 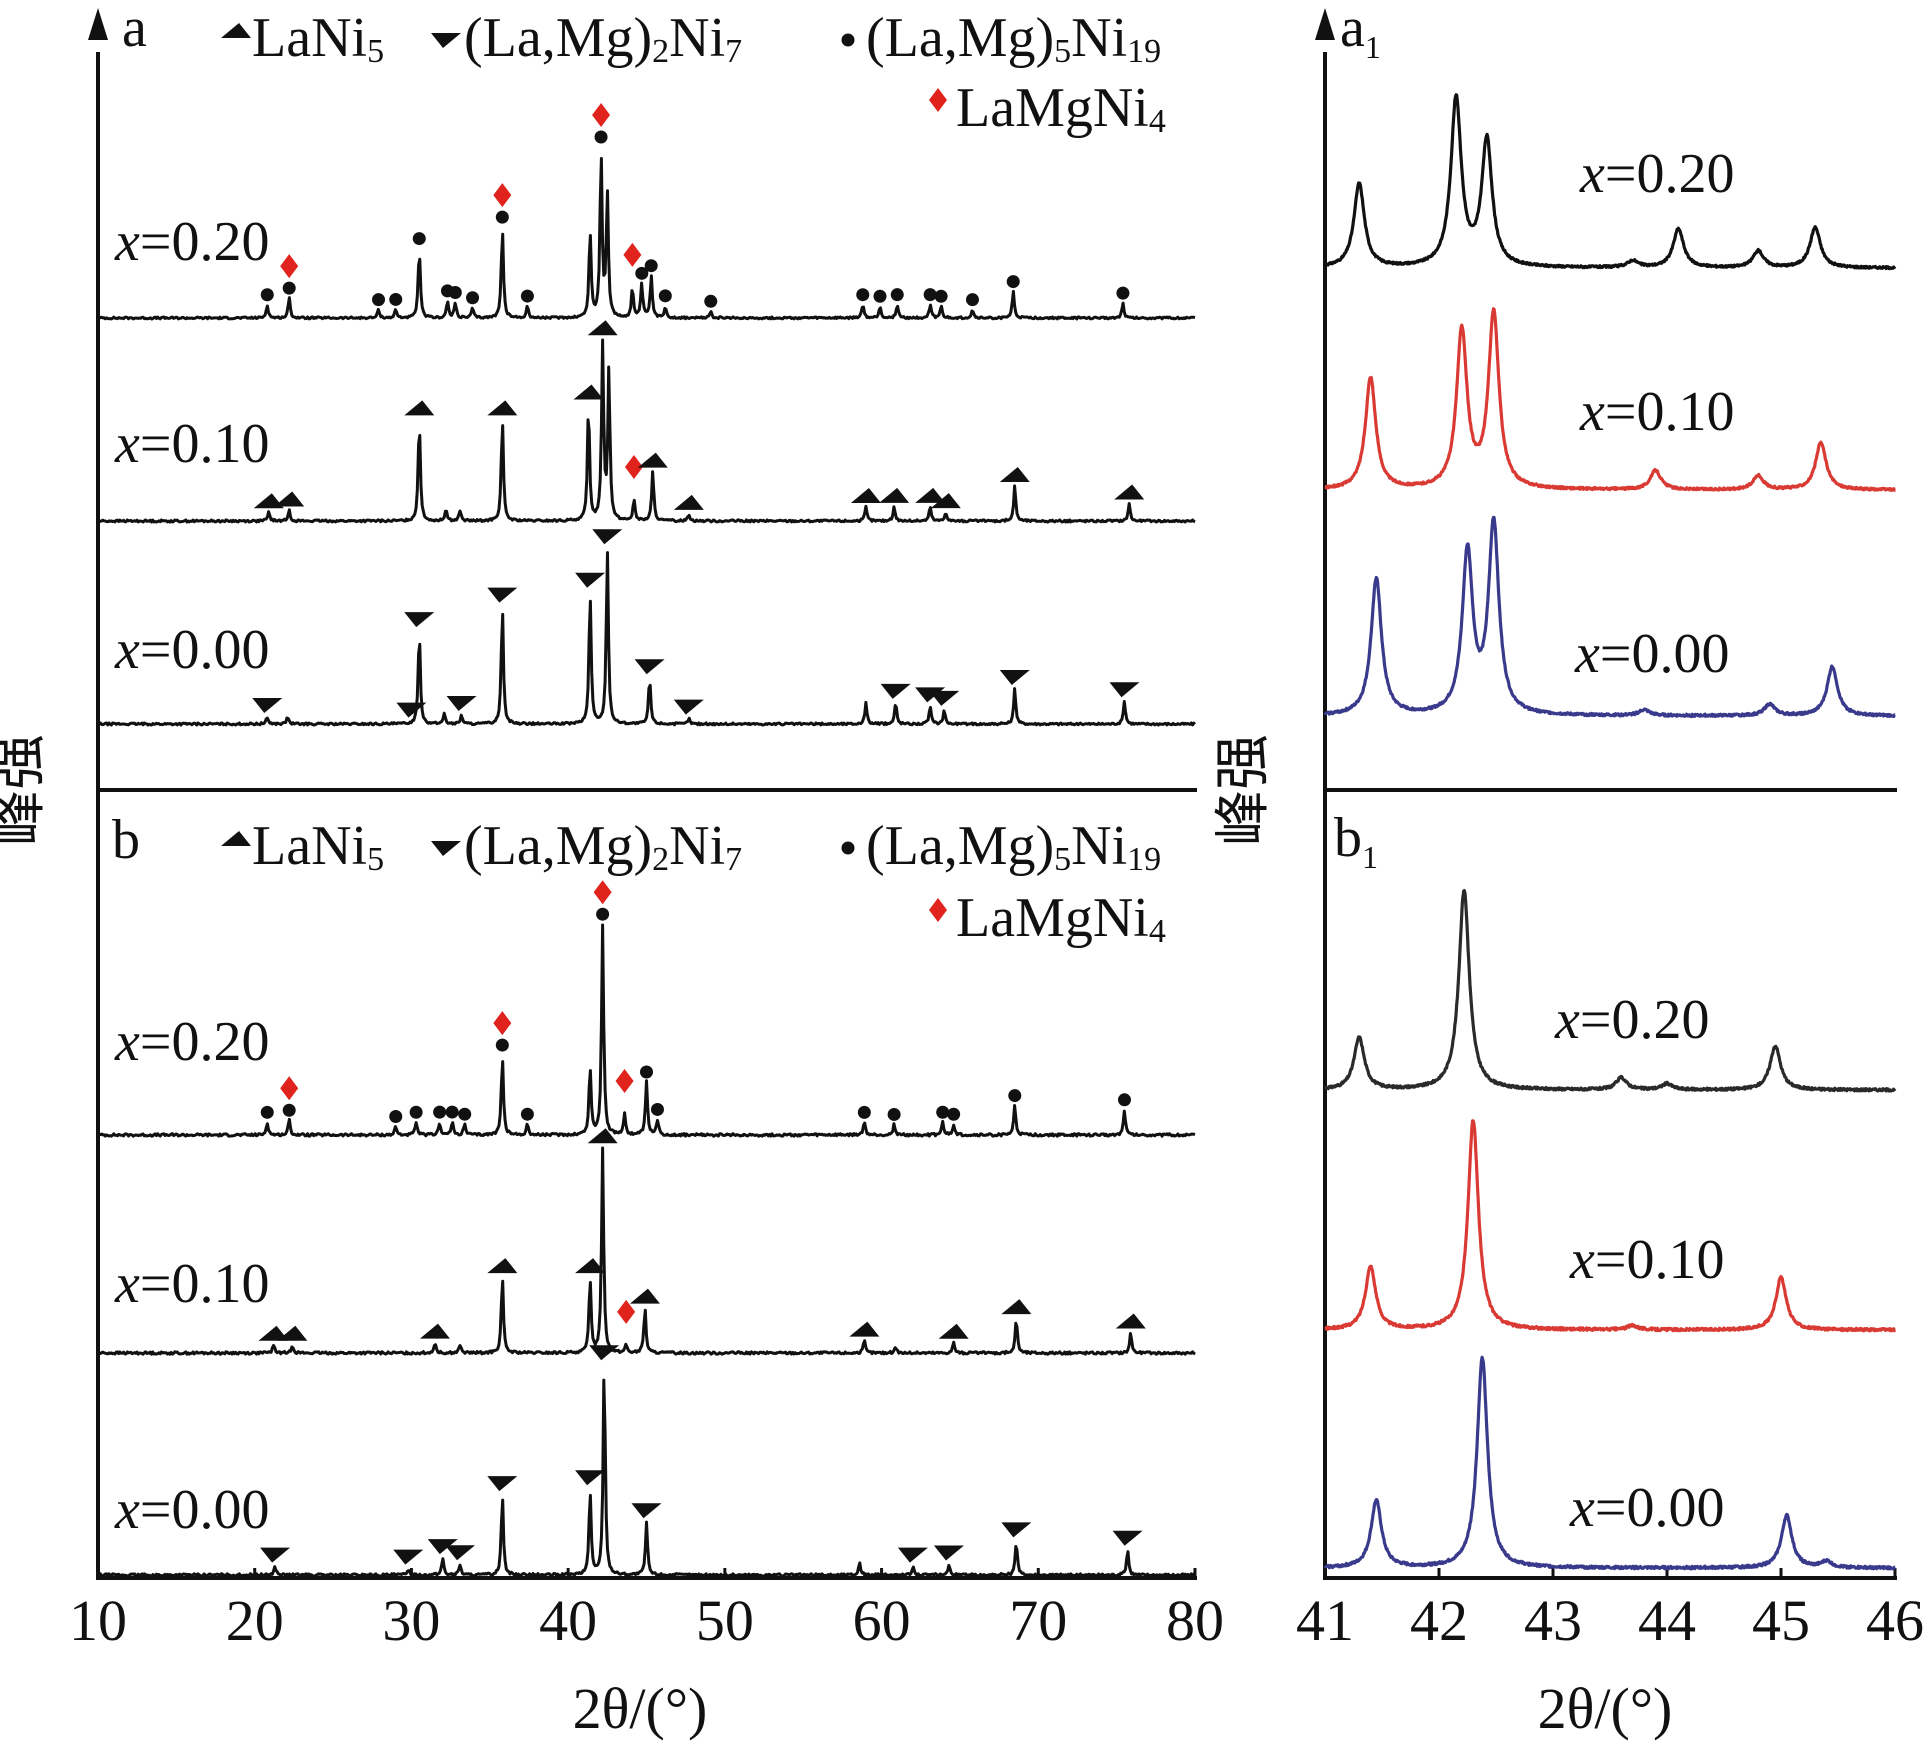 I want to click on panel-label-a1: a1, so click(x=1360, y=32).